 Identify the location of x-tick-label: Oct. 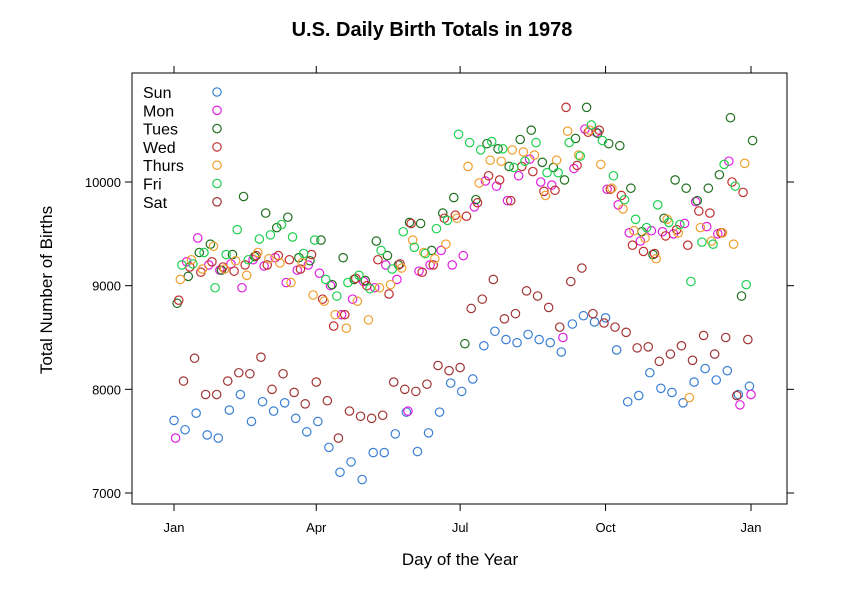
(605, 527).